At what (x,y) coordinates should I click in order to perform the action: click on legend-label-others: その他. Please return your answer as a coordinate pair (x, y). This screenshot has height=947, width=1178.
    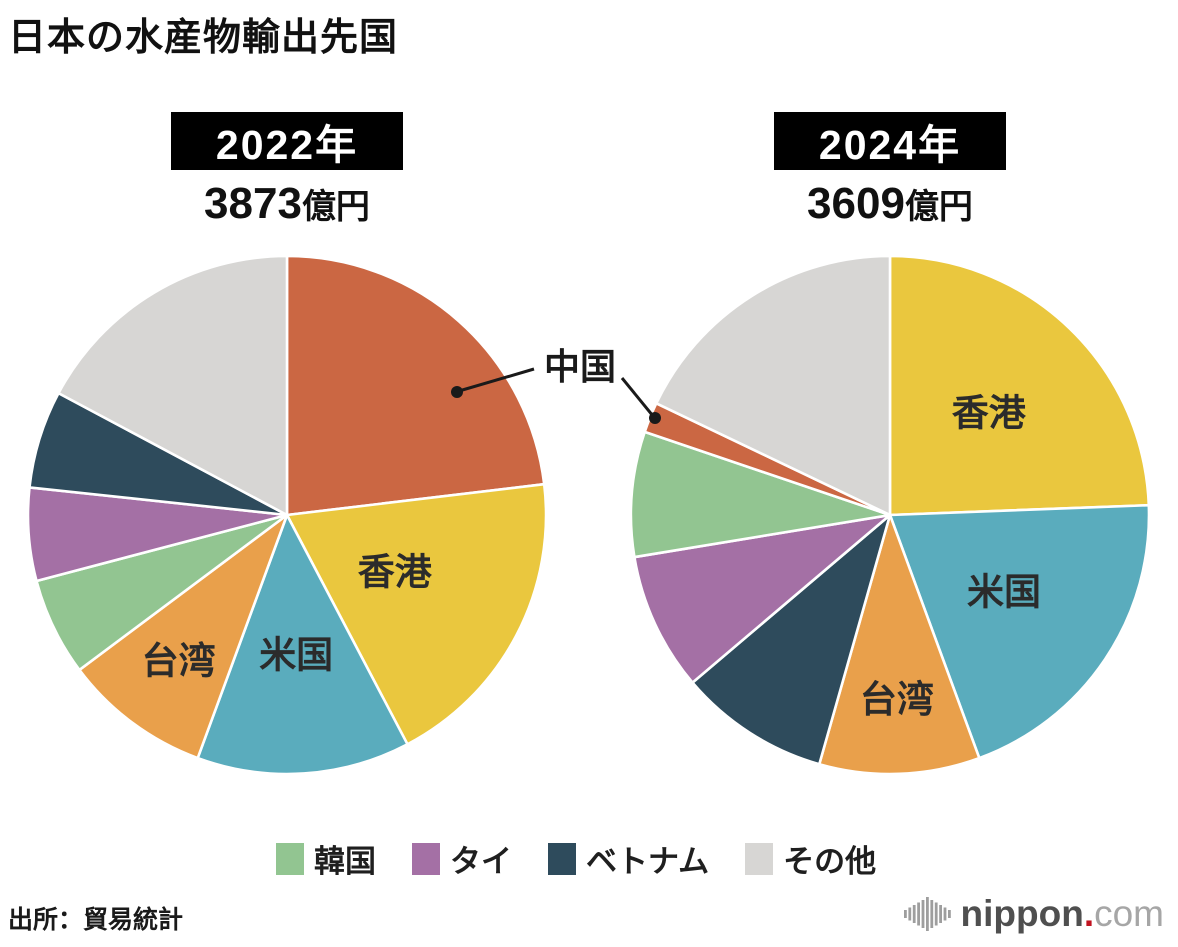
    Looking at the image, I should click on (830, 861).